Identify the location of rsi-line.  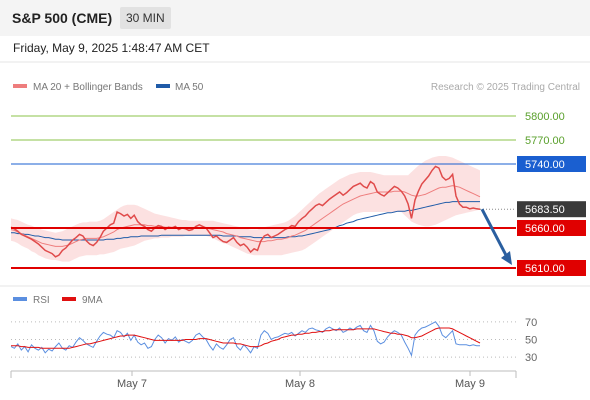
(245, 339).